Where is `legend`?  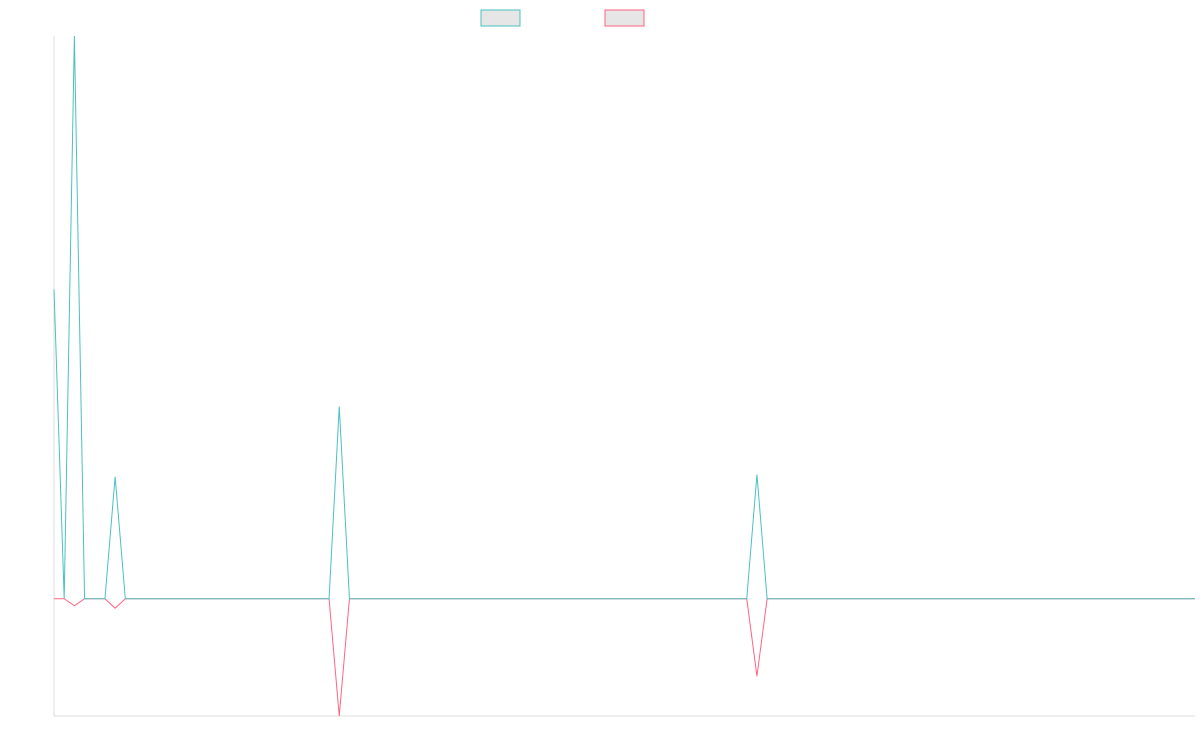 legend is located at coordinates (562, 18).